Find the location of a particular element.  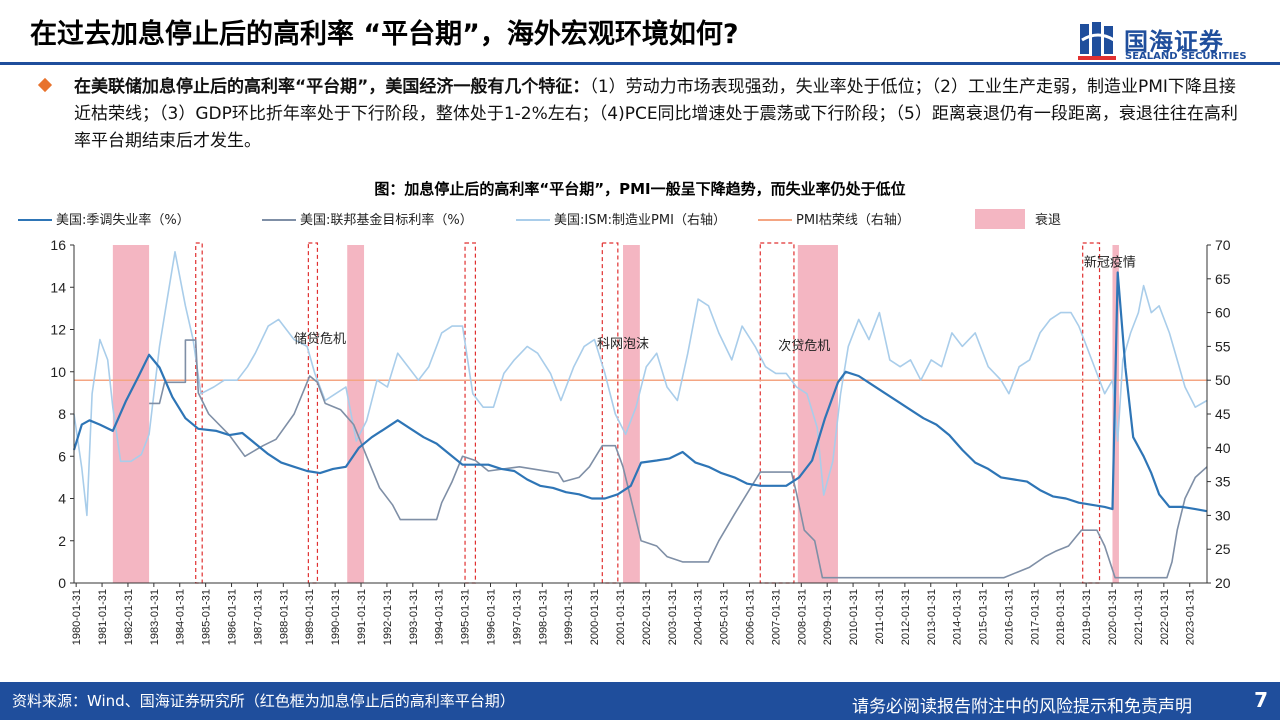

y-left-tick-label-8: 16 is located at coordinates (58, 245).